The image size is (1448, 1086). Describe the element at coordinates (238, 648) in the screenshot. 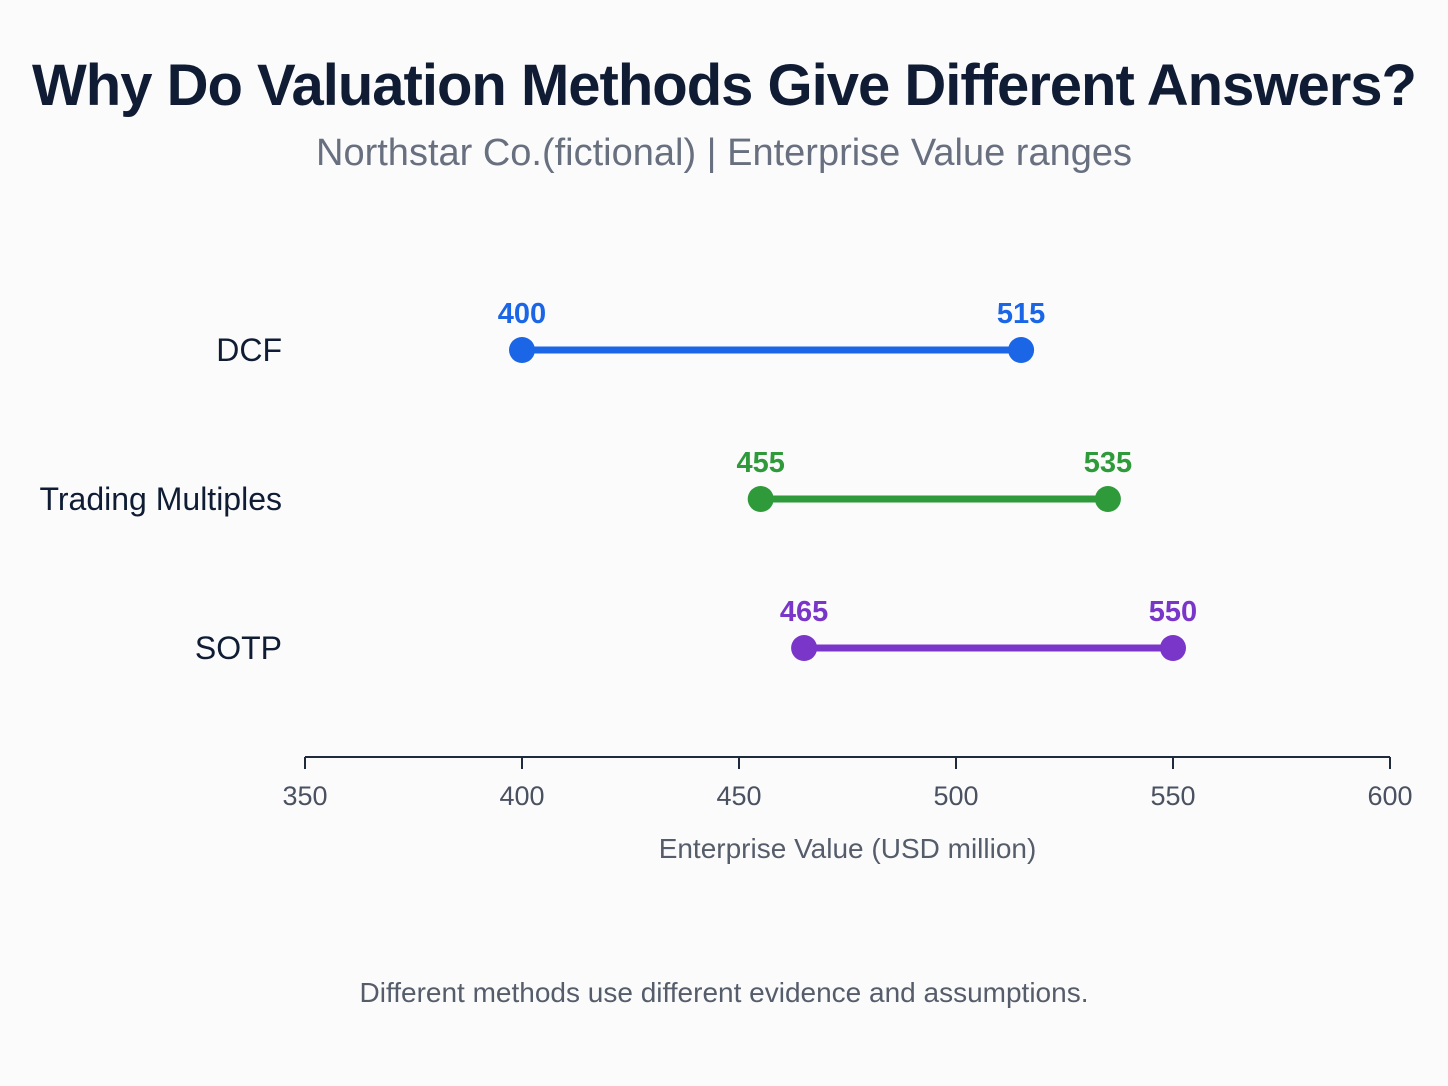

I see `category-label: SOTP` at that location.